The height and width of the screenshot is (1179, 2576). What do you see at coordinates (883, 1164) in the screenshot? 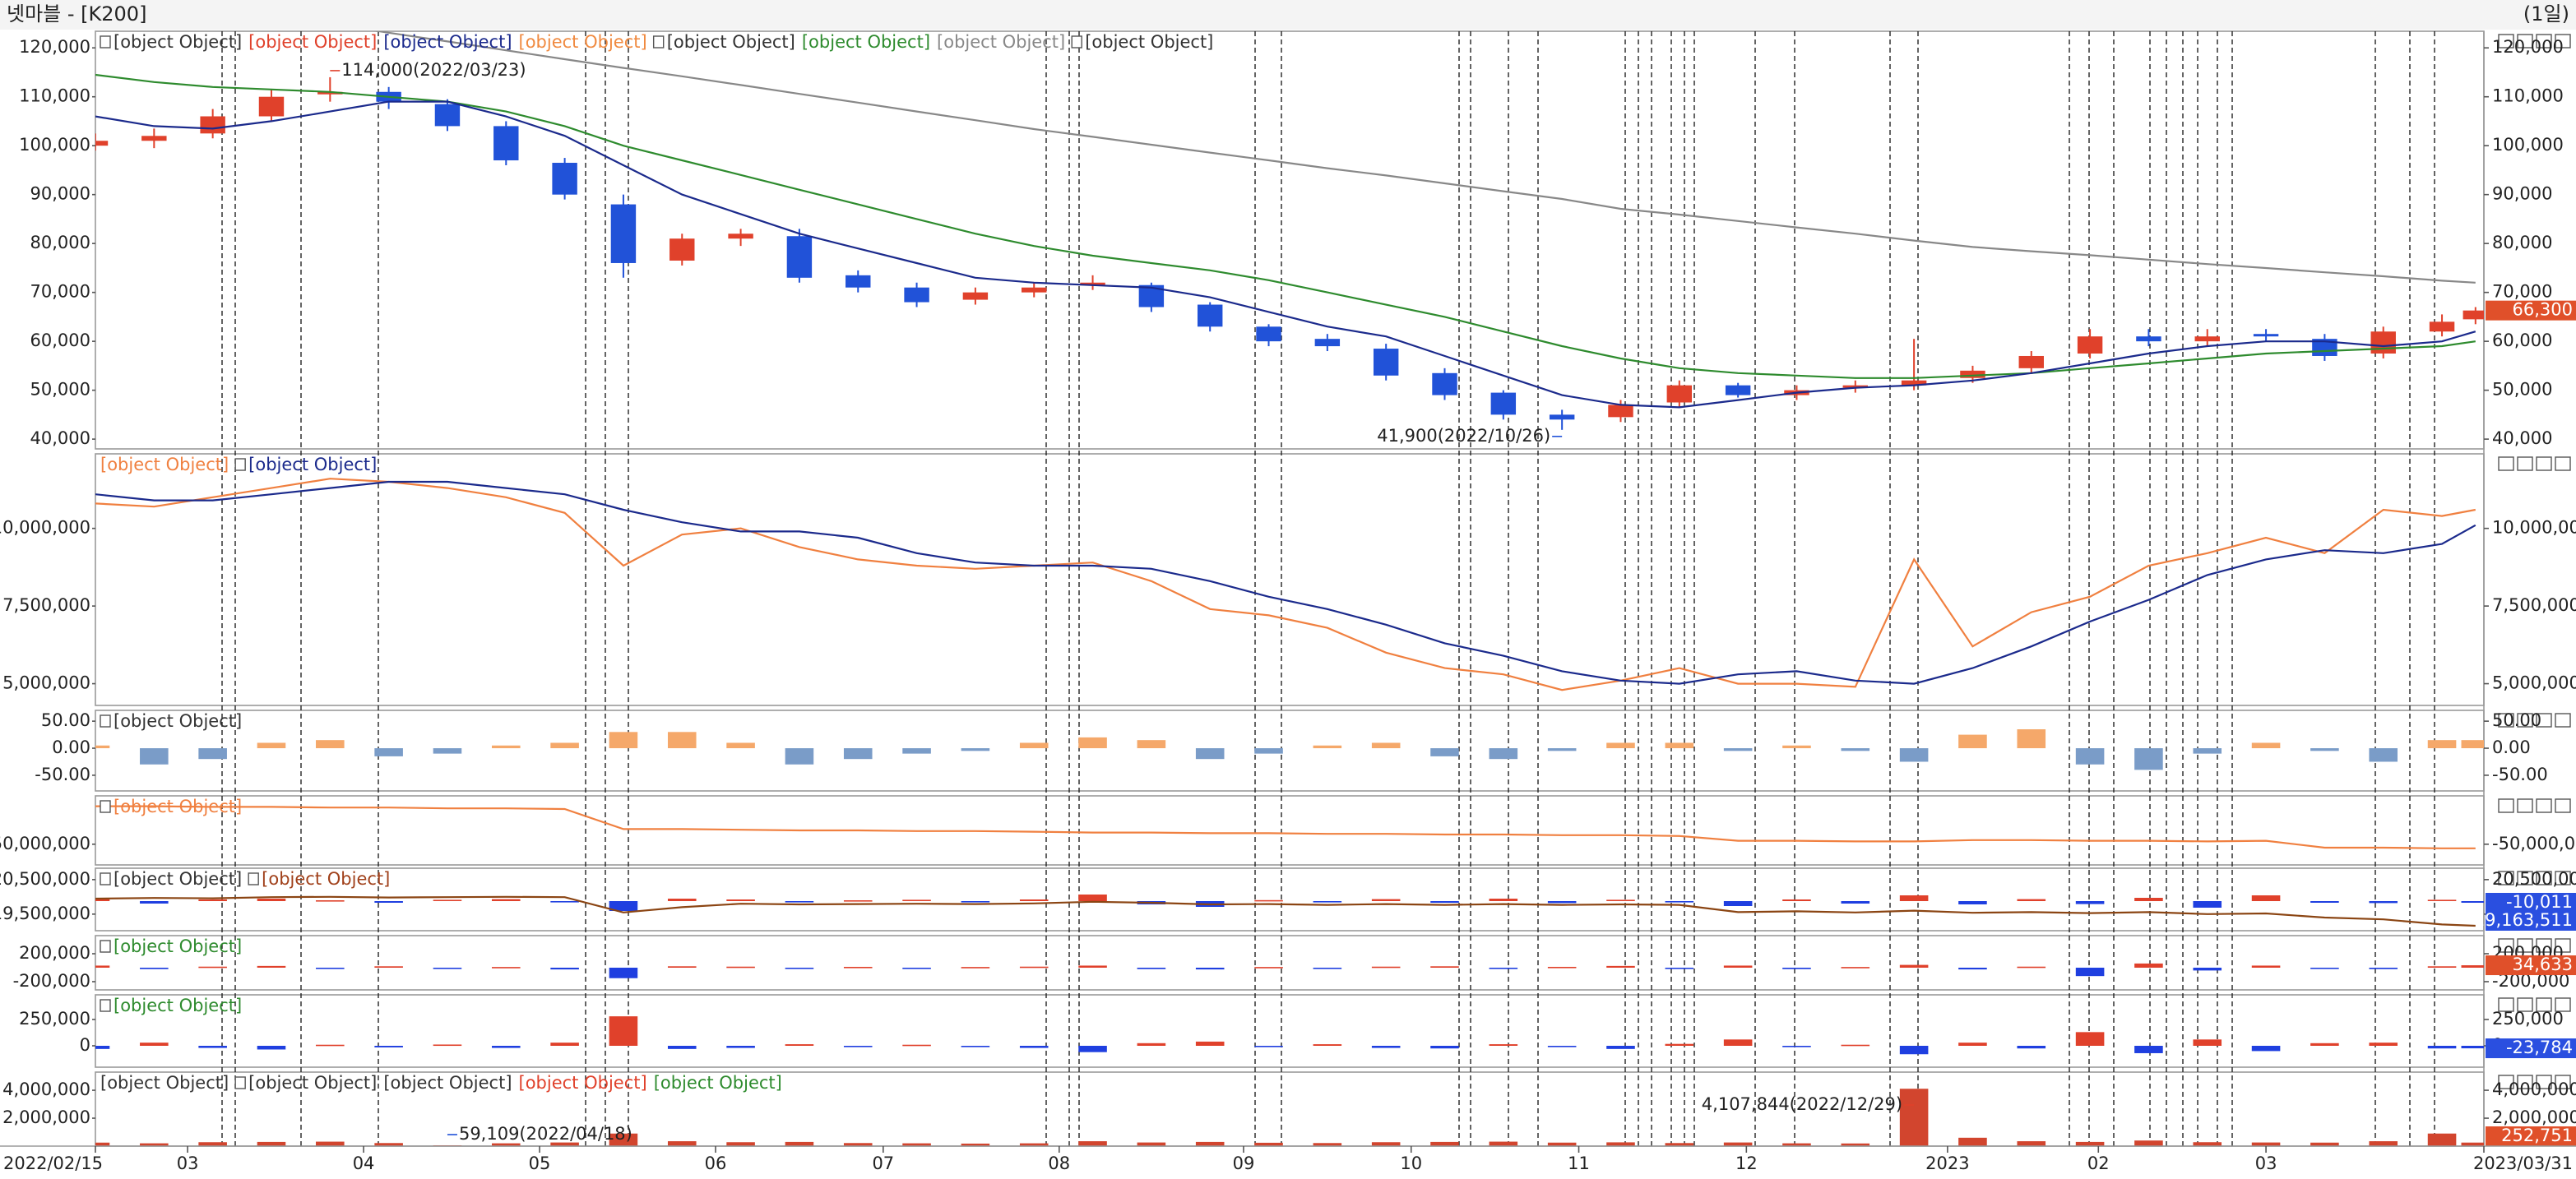
I see `x-tick-label: 07` at bounding box center [883, 1164].